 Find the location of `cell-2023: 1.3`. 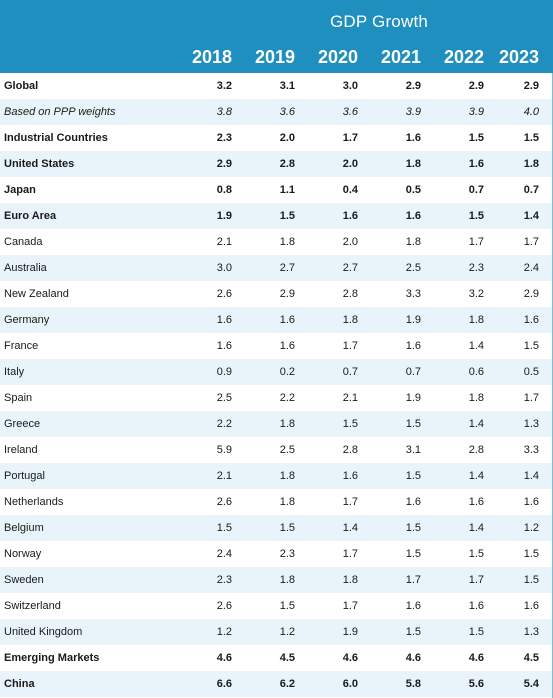

cell-2023: 1.3 is located at coordinates (531, 632).